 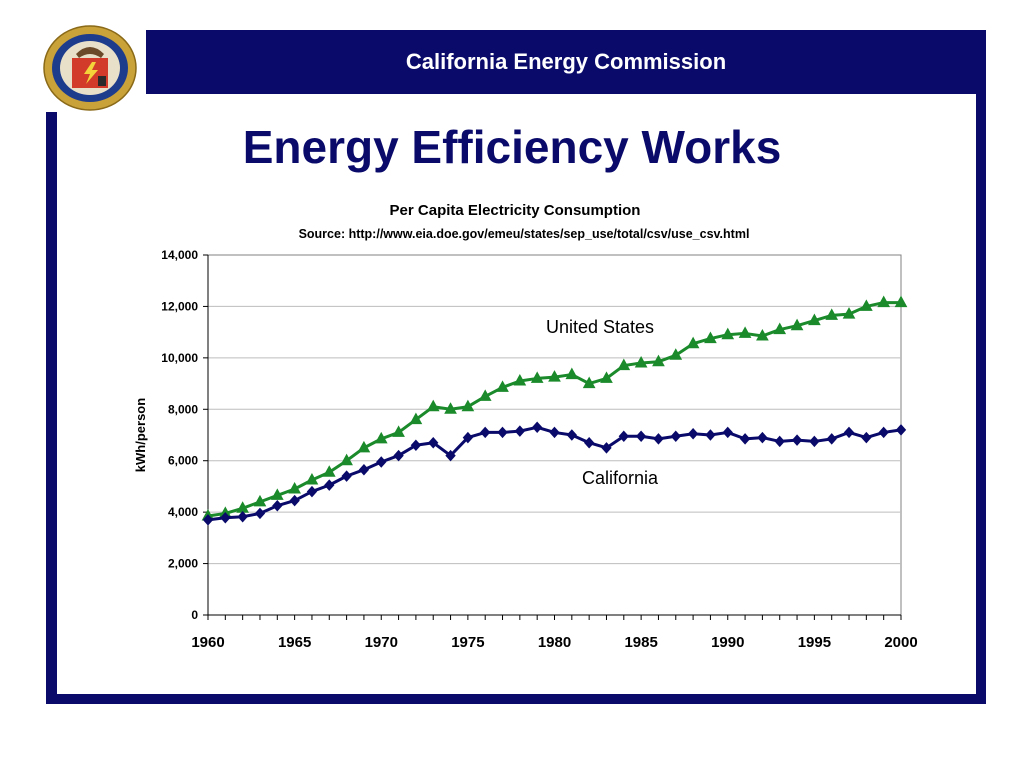 I want to click on series-label-california: California, so click(x=620, y=478).